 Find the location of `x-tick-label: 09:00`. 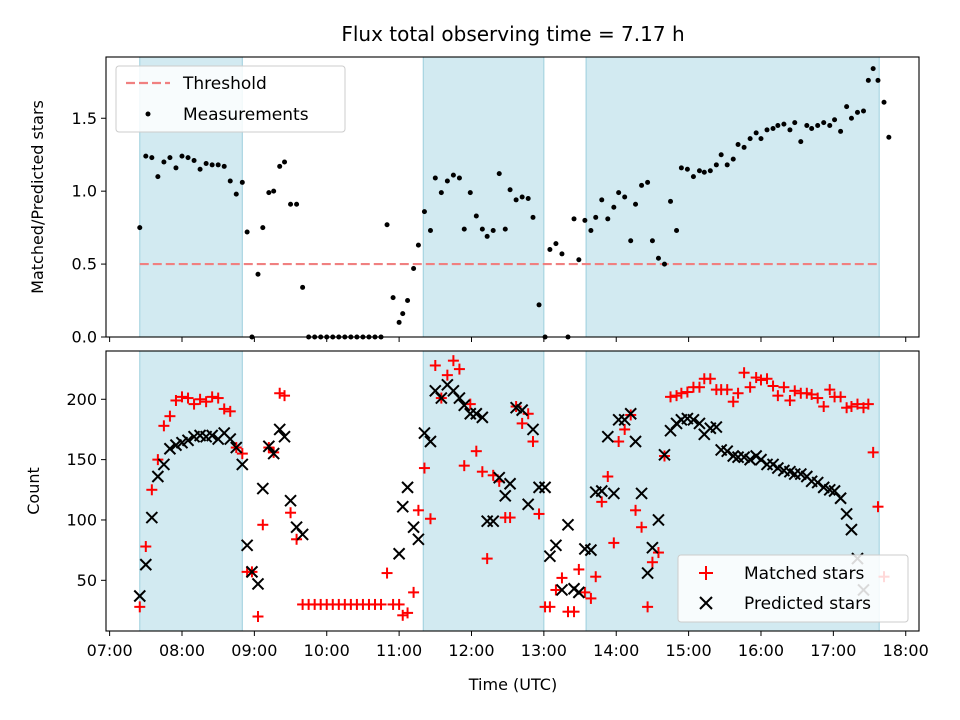

x-tick-label: 09:00 is located at coordinates (254, 650).